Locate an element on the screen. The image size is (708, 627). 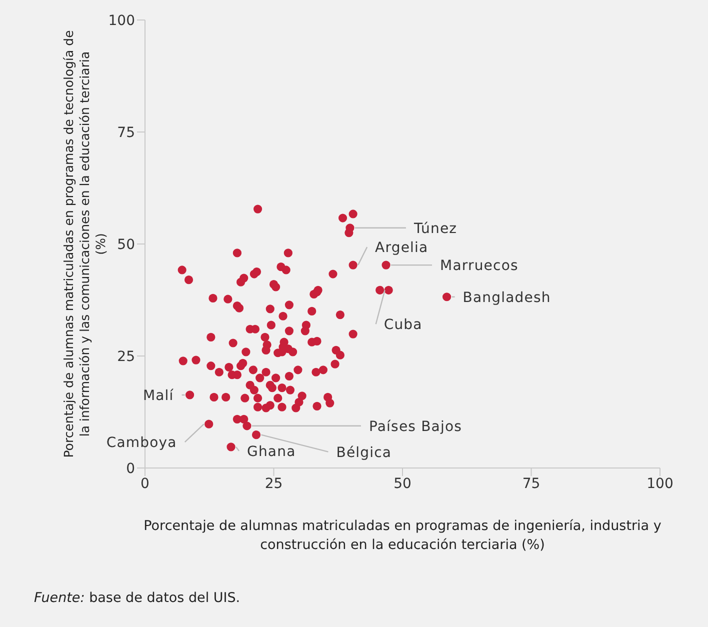
annotation: Malí is located at coordinates (158, 396).